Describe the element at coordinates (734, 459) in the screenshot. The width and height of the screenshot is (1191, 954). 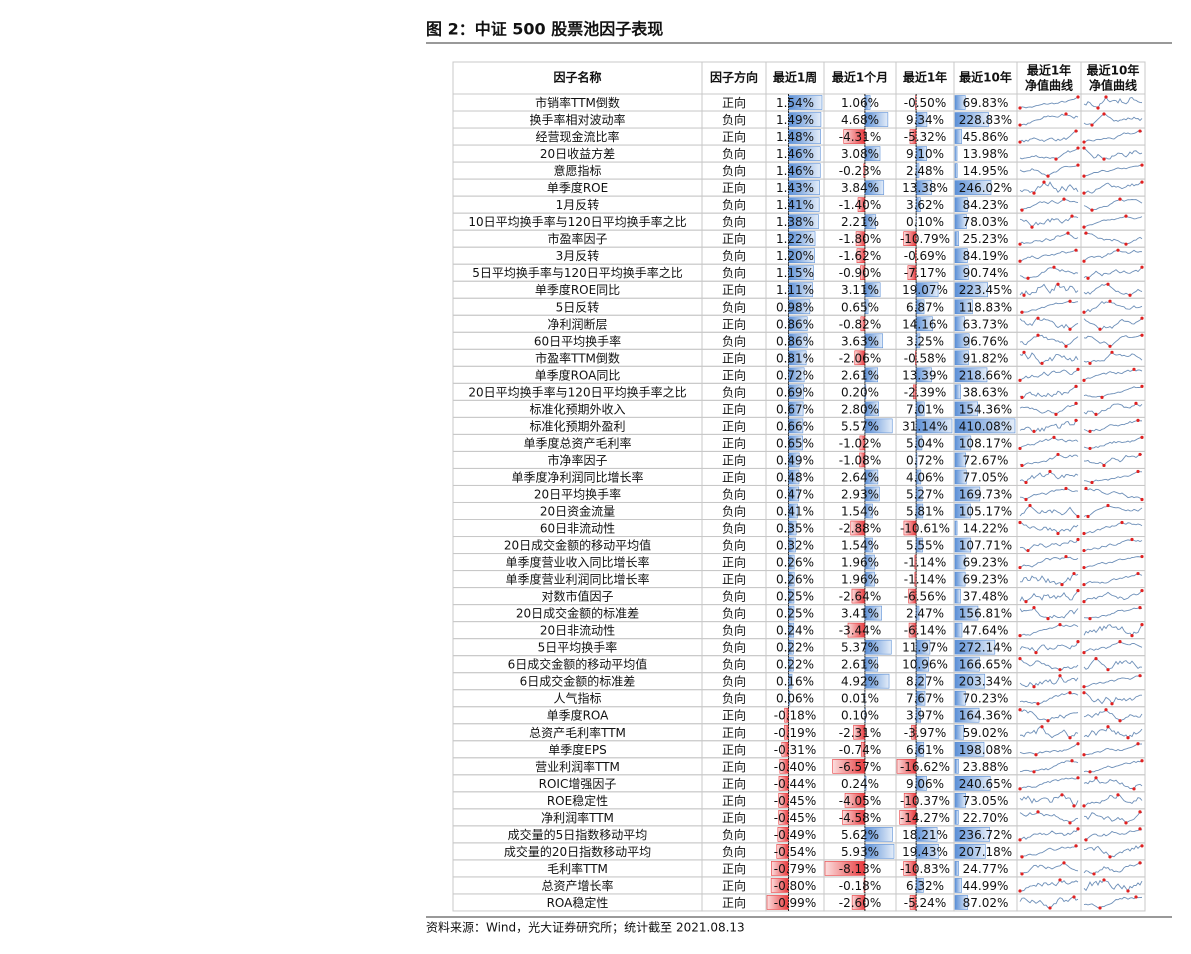
I see `cell-text: 正向` at that location.